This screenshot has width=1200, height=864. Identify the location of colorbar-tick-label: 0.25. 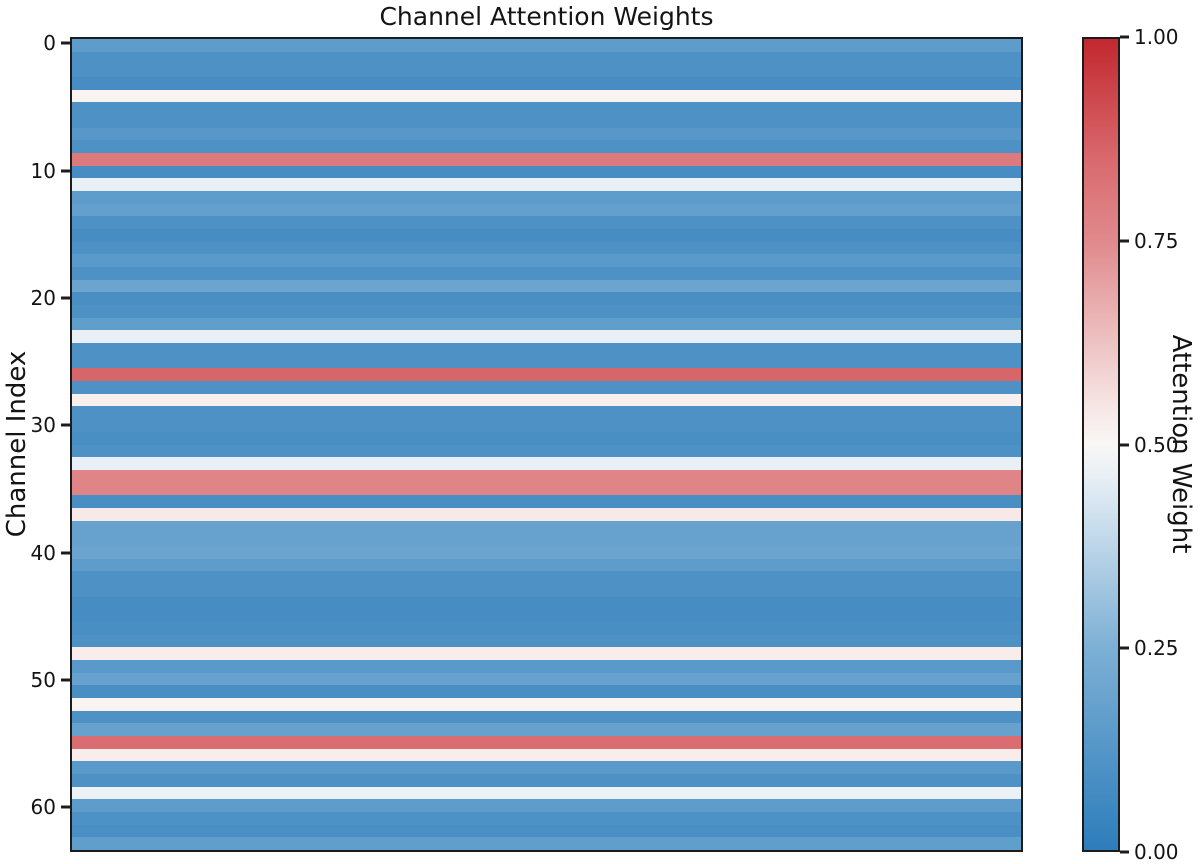
(1156, 648).